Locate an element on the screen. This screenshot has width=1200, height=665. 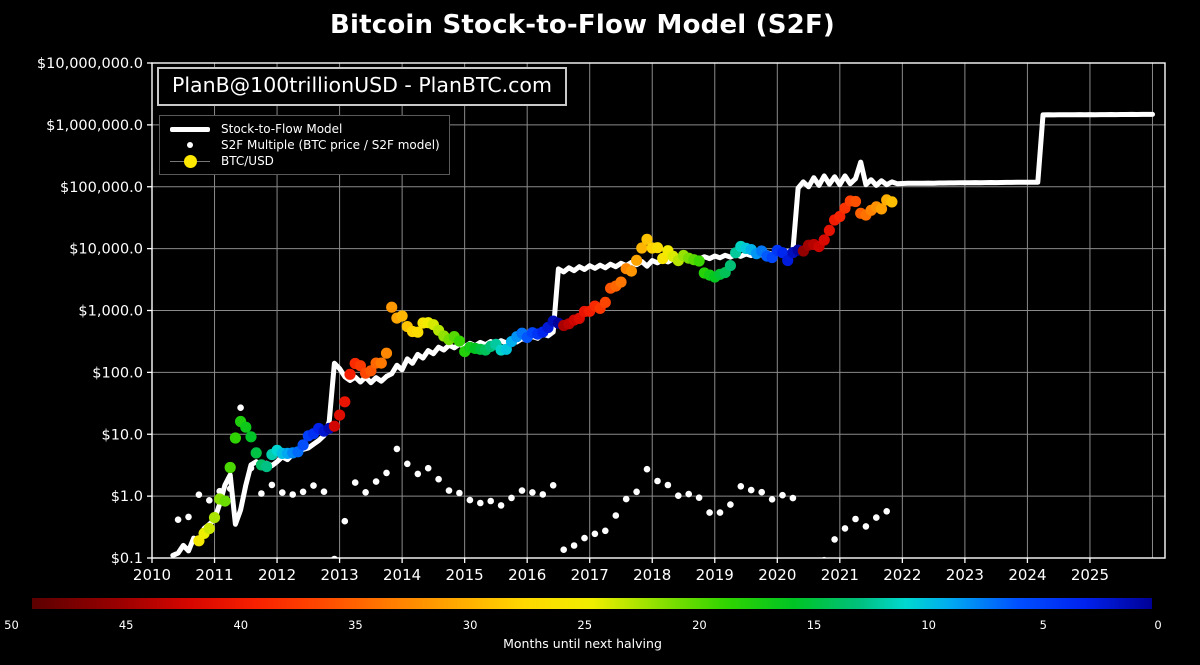
x-tick-label: 2011 is located at coordinates (214, 575).